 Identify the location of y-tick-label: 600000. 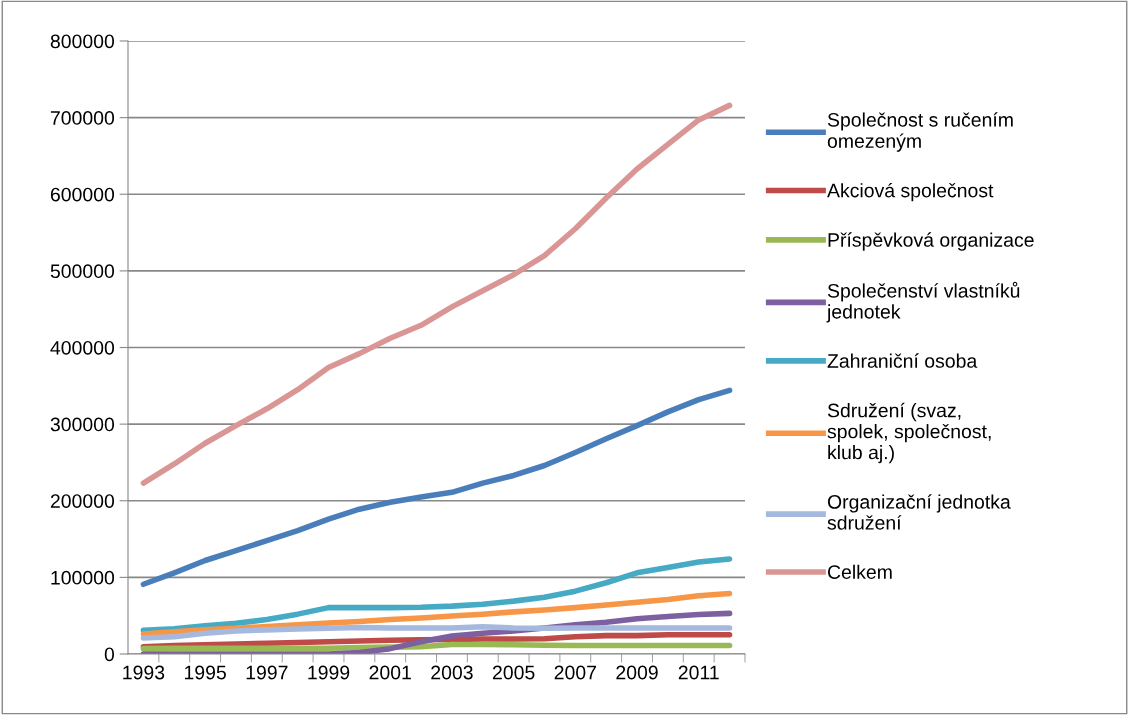
(82, 194).